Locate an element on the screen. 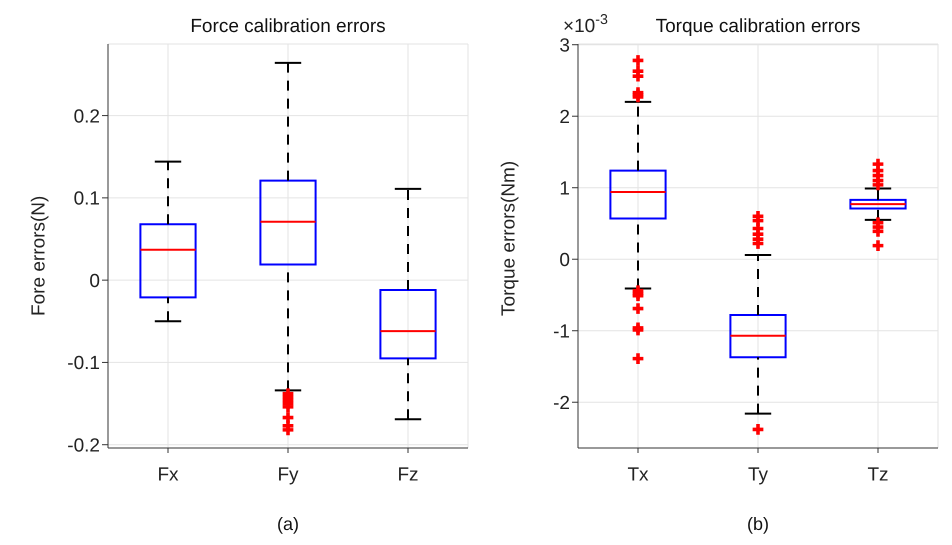 The width and height of the screenshot is (952, 545). y-tick-label: 1 is located at coordinates (564, 189).